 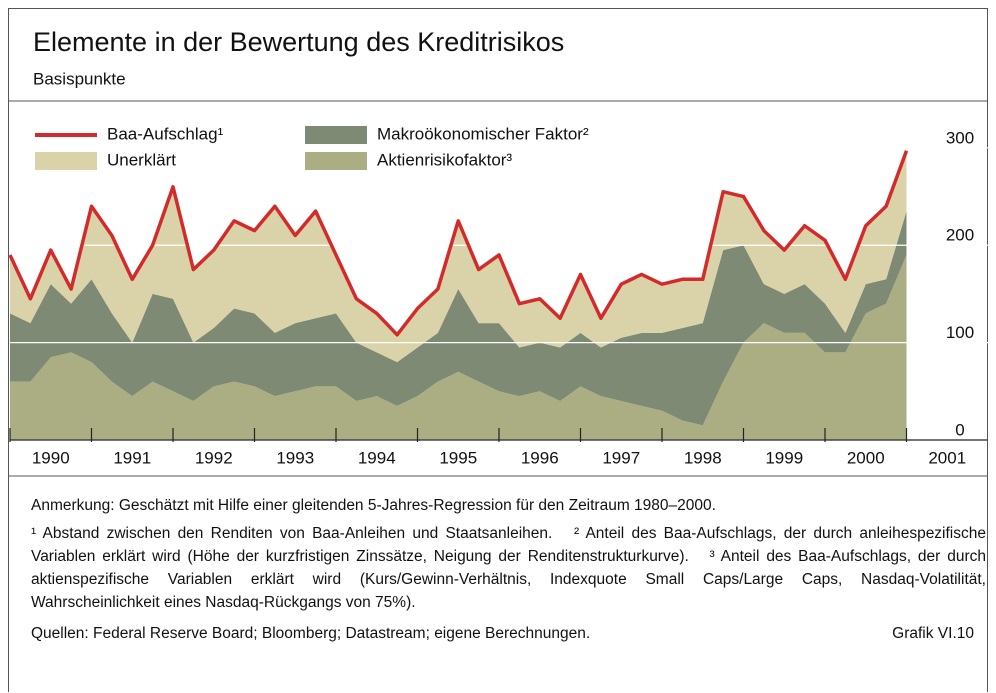 I want to click on legend-label: Baa-Aufschlag¹, so click(x=165, y=133).